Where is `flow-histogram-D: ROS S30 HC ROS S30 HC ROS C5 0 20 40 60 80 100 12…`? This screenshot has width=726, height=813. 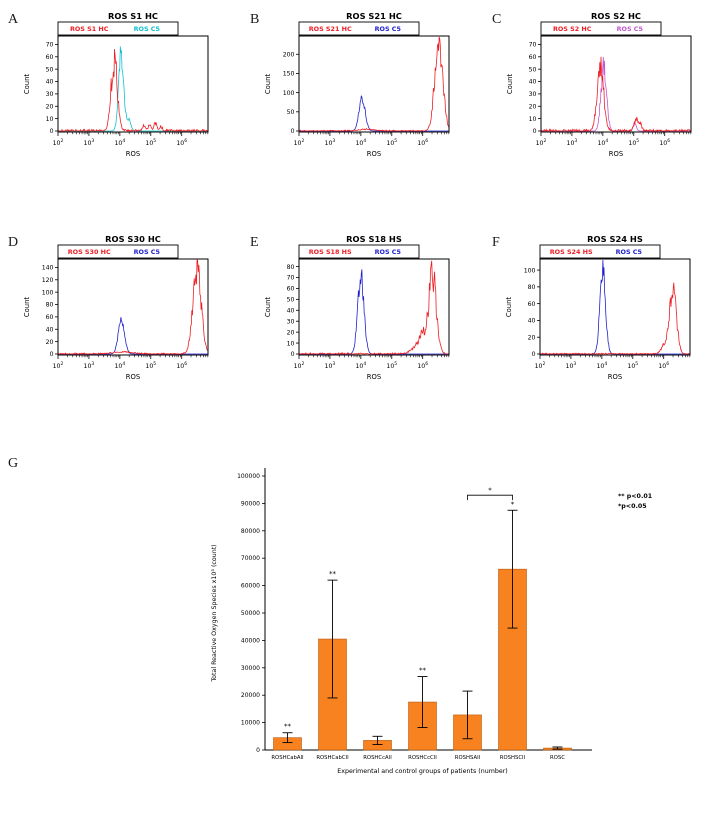
flow-histogram-D: ROS S30 HC ROS S30 HC ROS C5 0 20 40 60 80 100 12… is located at coordinates (116, 307).